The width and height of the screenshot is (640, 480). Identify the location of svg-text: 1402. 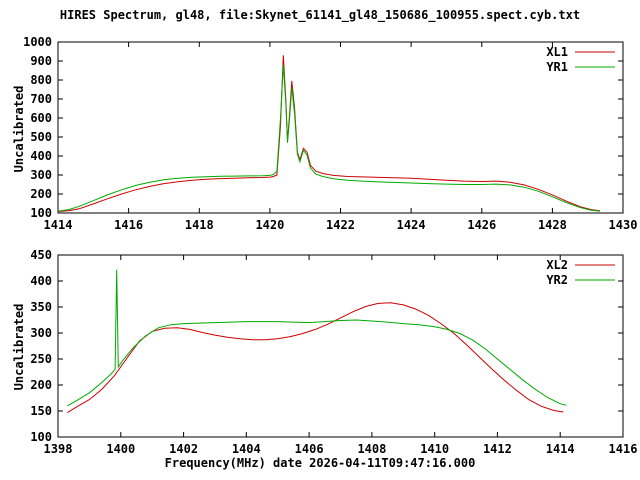
(183, 449).